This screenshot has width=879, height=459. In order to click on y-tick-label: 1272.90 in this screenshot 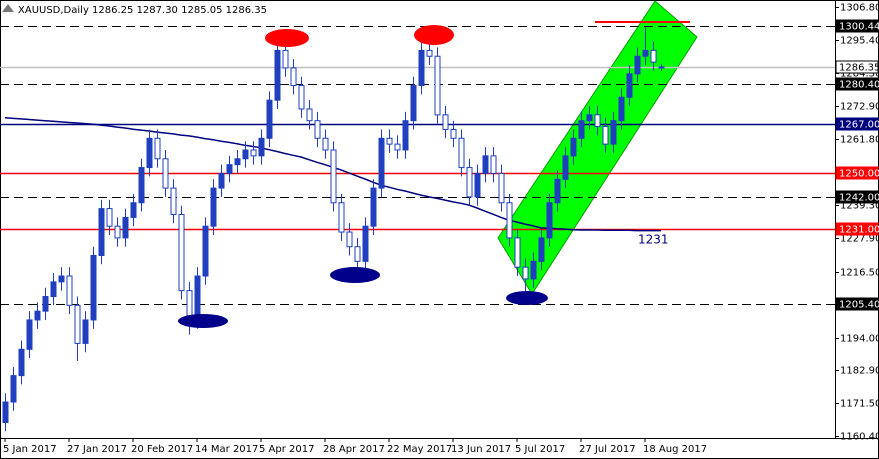, I will do `click(859, 107)`.